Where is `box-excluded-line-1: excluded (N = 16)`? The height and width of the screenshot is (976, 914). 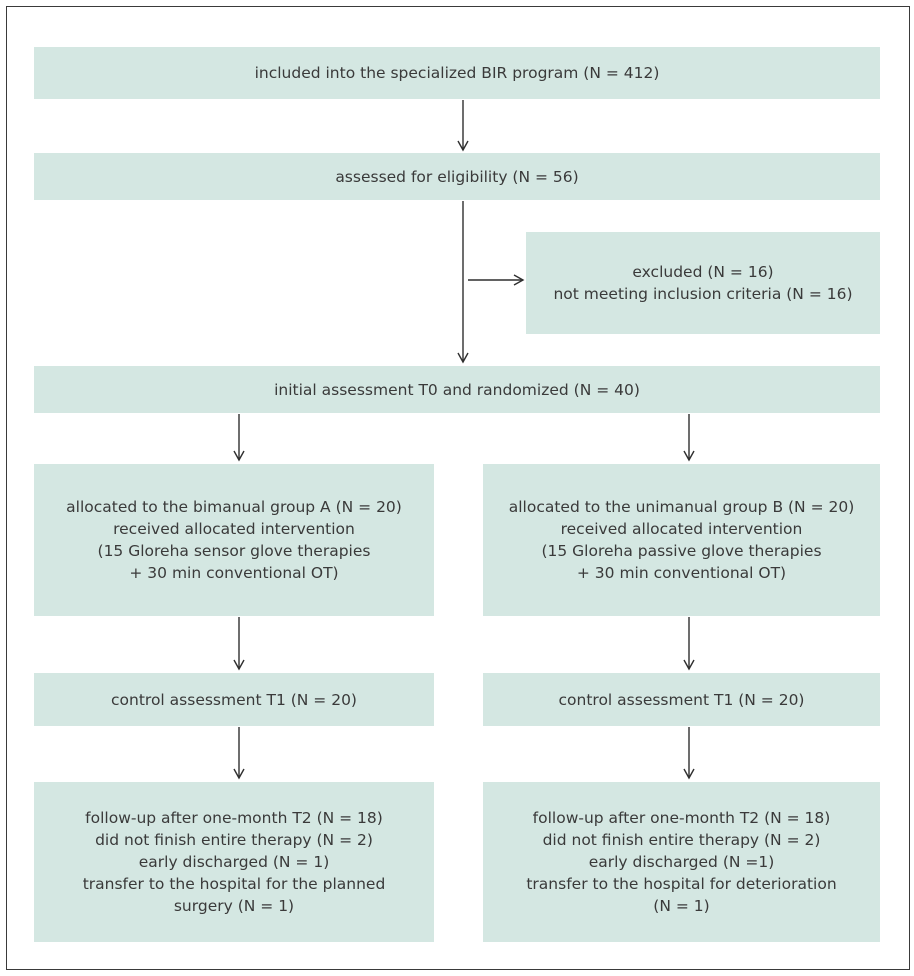 box-excluded-line-1: excluded (N = 16) is located at coordinates (703, 272).